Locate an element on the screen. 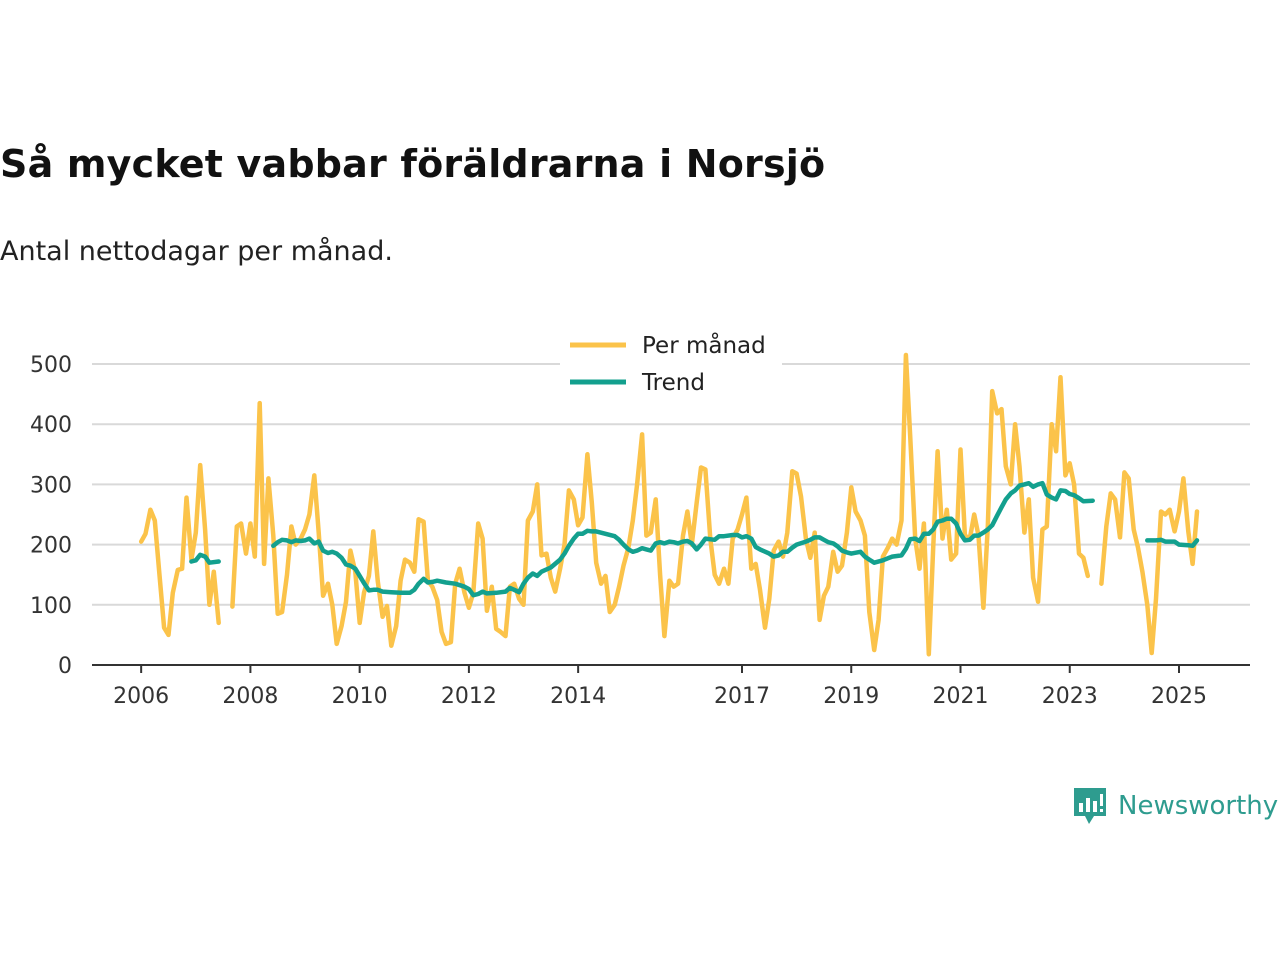 This screenshot has width=1280, height=960. y-tick-label: 200 is located at coordinates (51, 546).